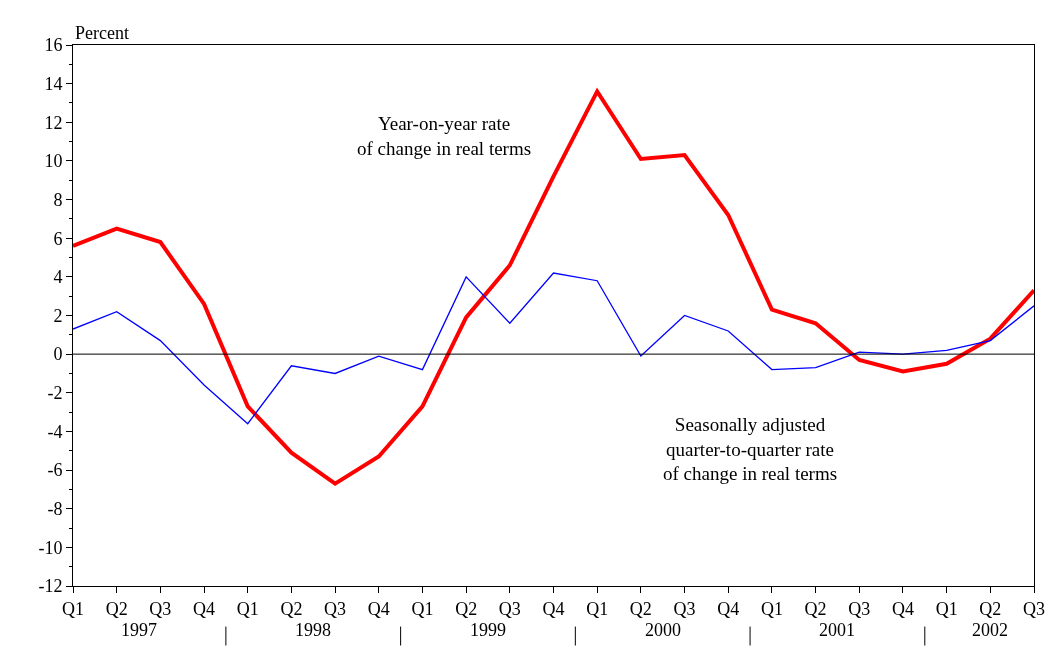 The image size is (1057, 661). I want to click on text: 2000, so click(663, 630).